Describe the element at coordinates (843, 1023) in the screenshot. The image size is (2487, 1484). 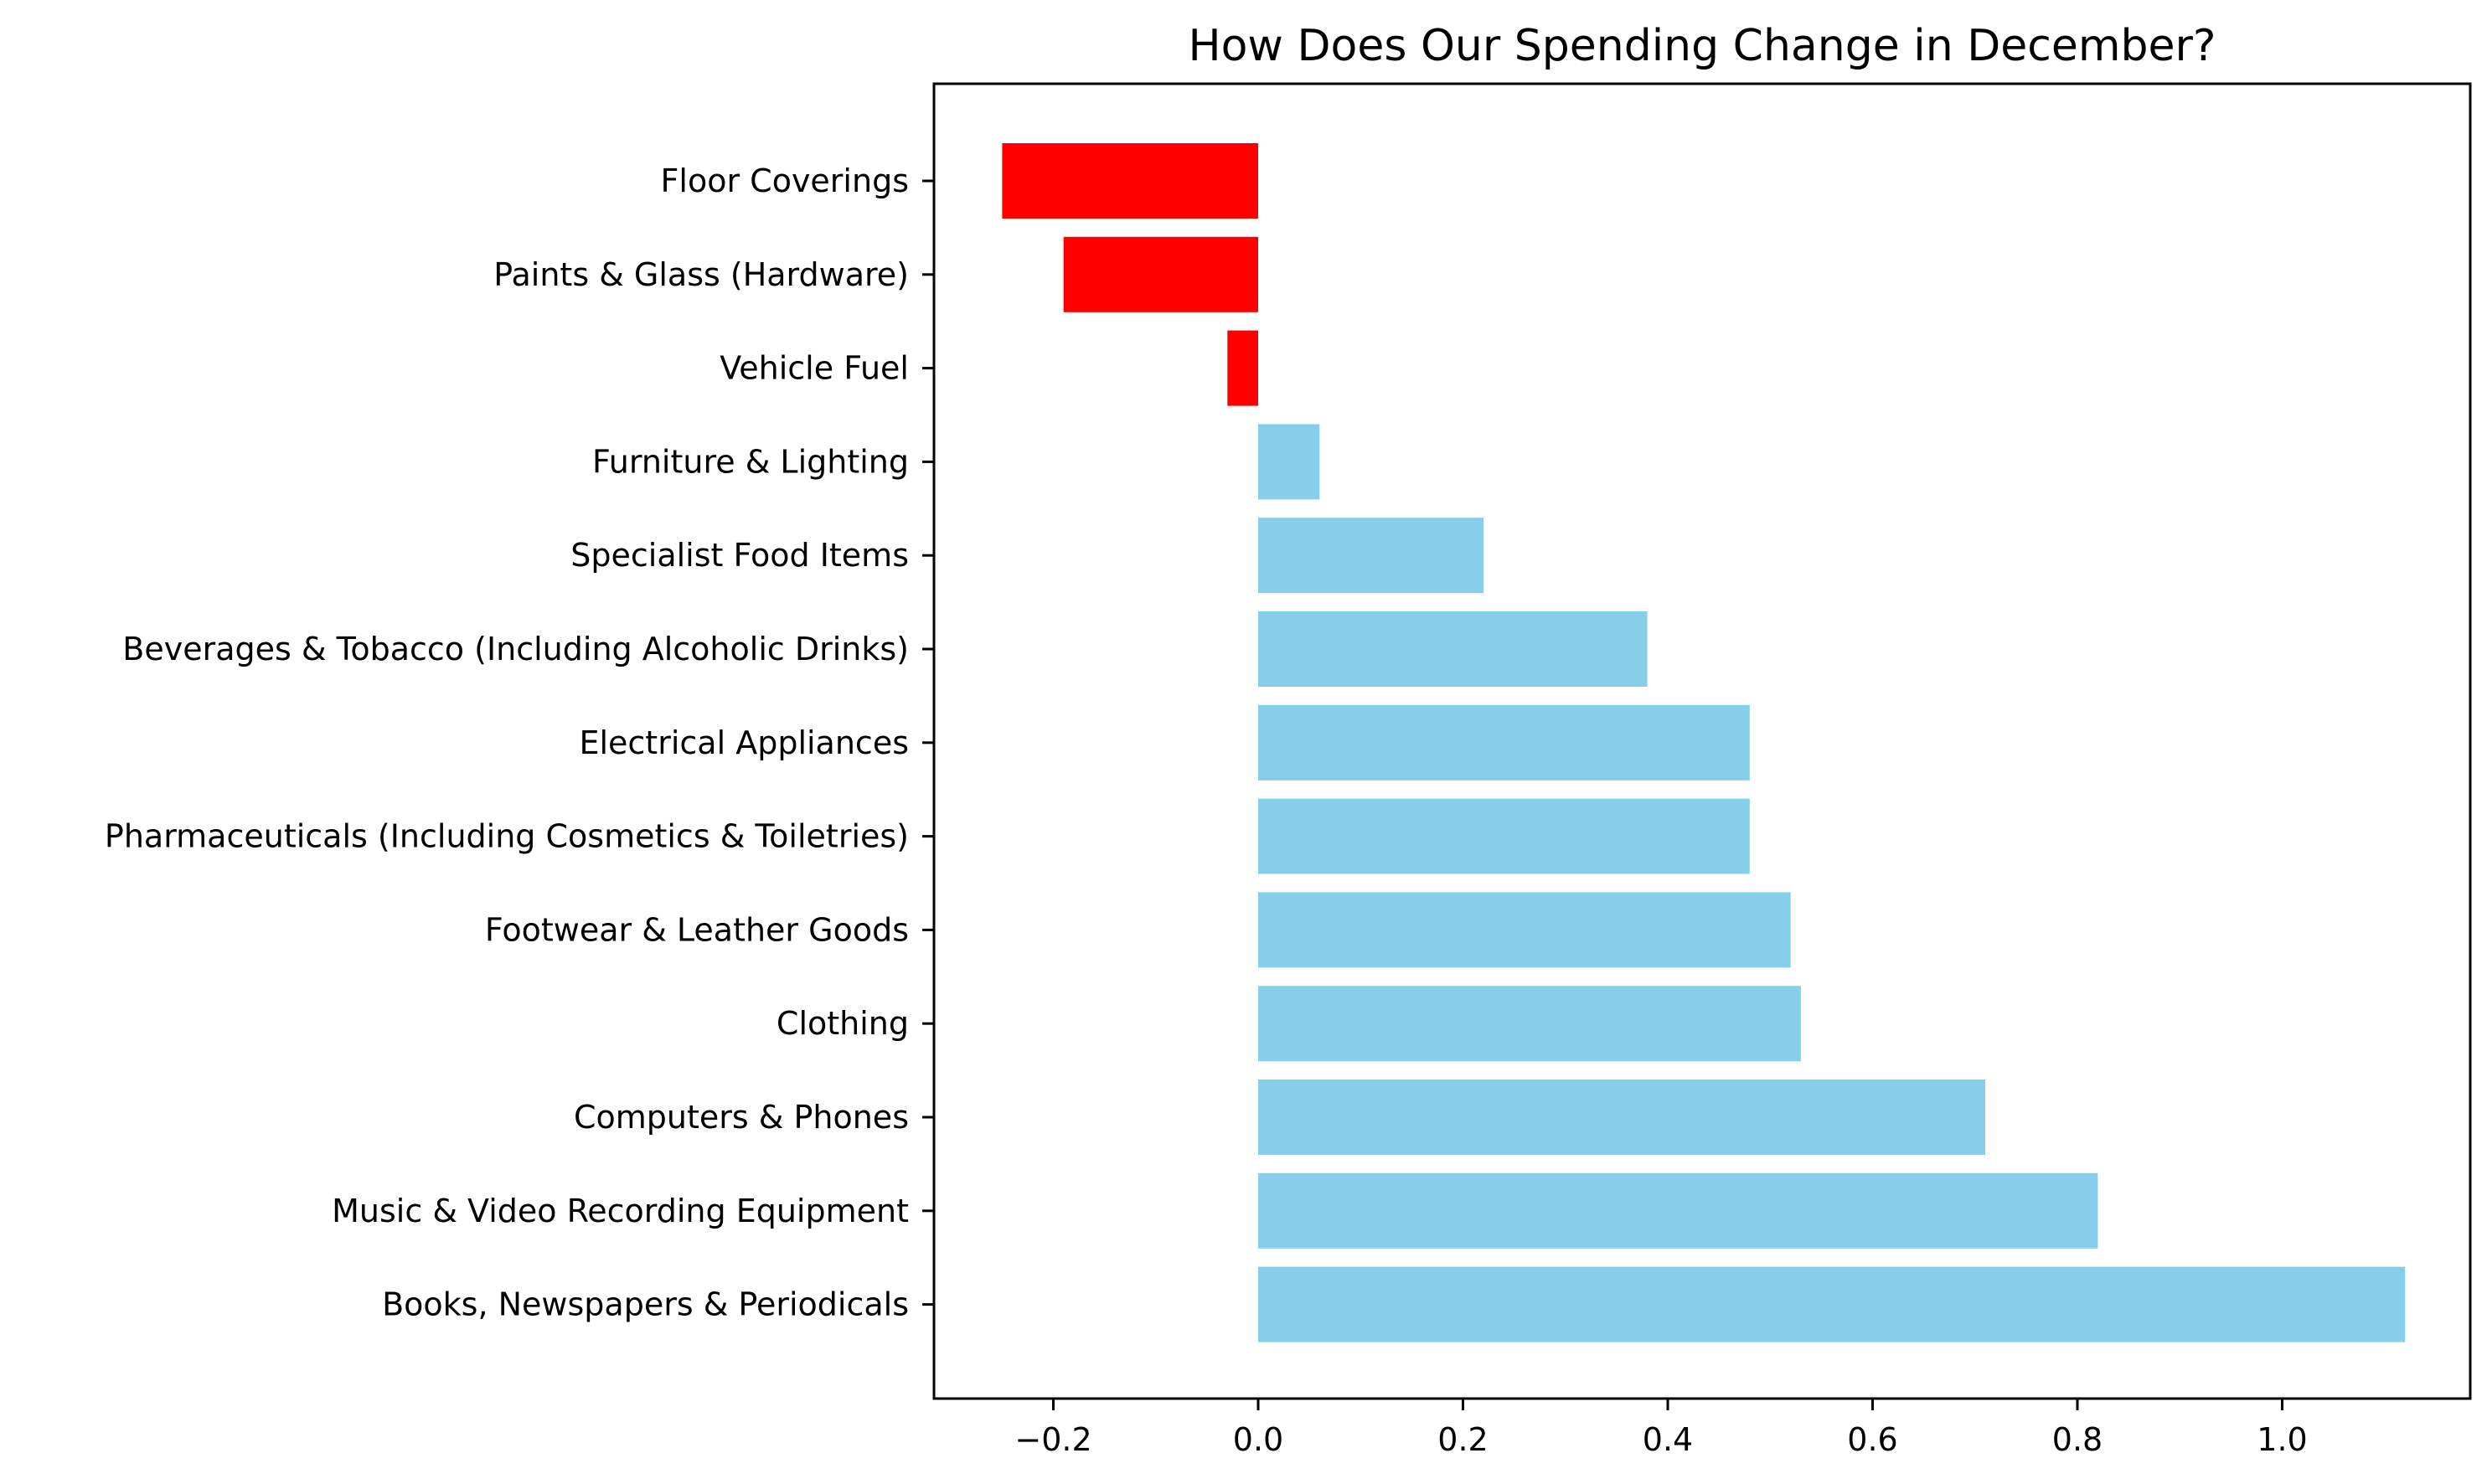
I see `y-tick-label: Clothing` at that location.